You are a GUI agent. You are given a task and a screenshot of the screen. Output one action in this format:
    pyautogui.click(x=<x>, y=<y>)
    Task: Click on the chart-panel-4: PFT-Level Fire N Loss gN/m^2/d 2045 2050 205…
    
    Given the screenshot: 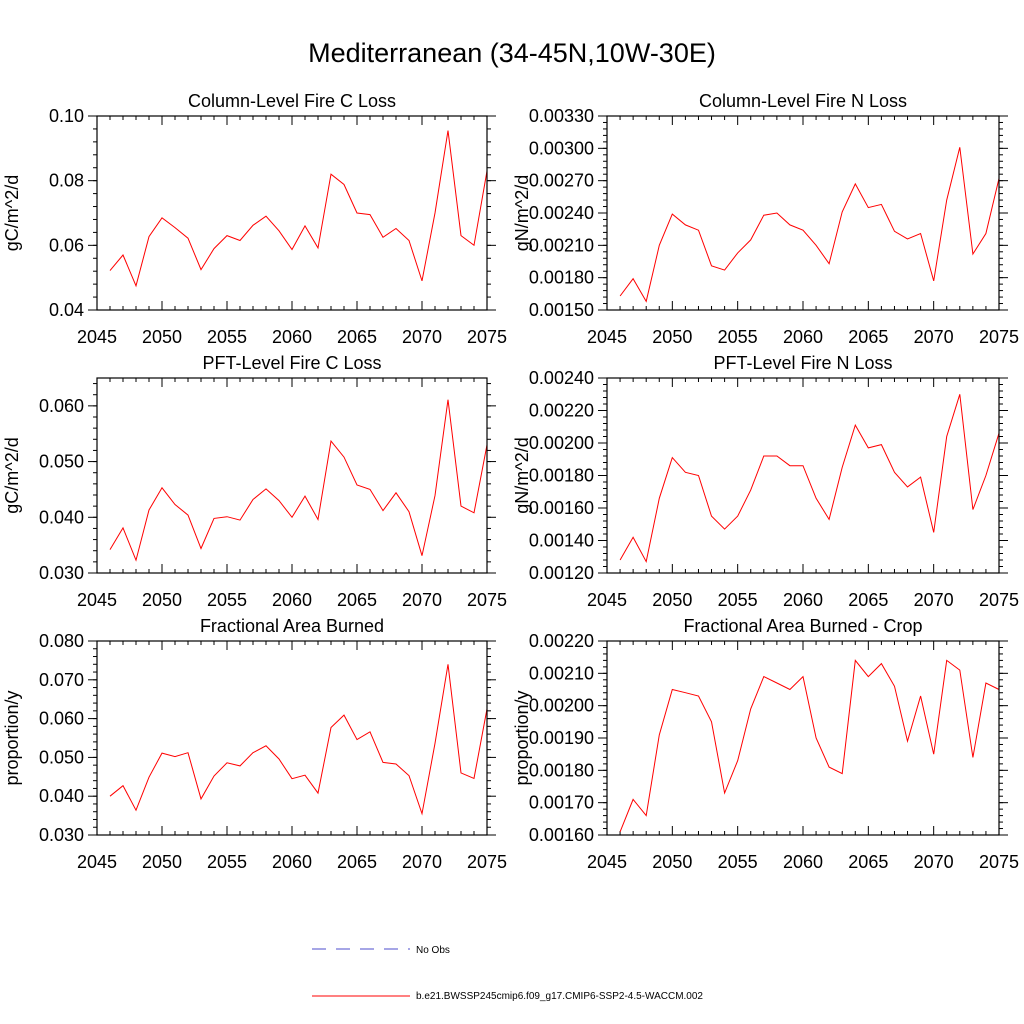 What is the action you would take?
    pyautogui.click(x=765, y=481)
    